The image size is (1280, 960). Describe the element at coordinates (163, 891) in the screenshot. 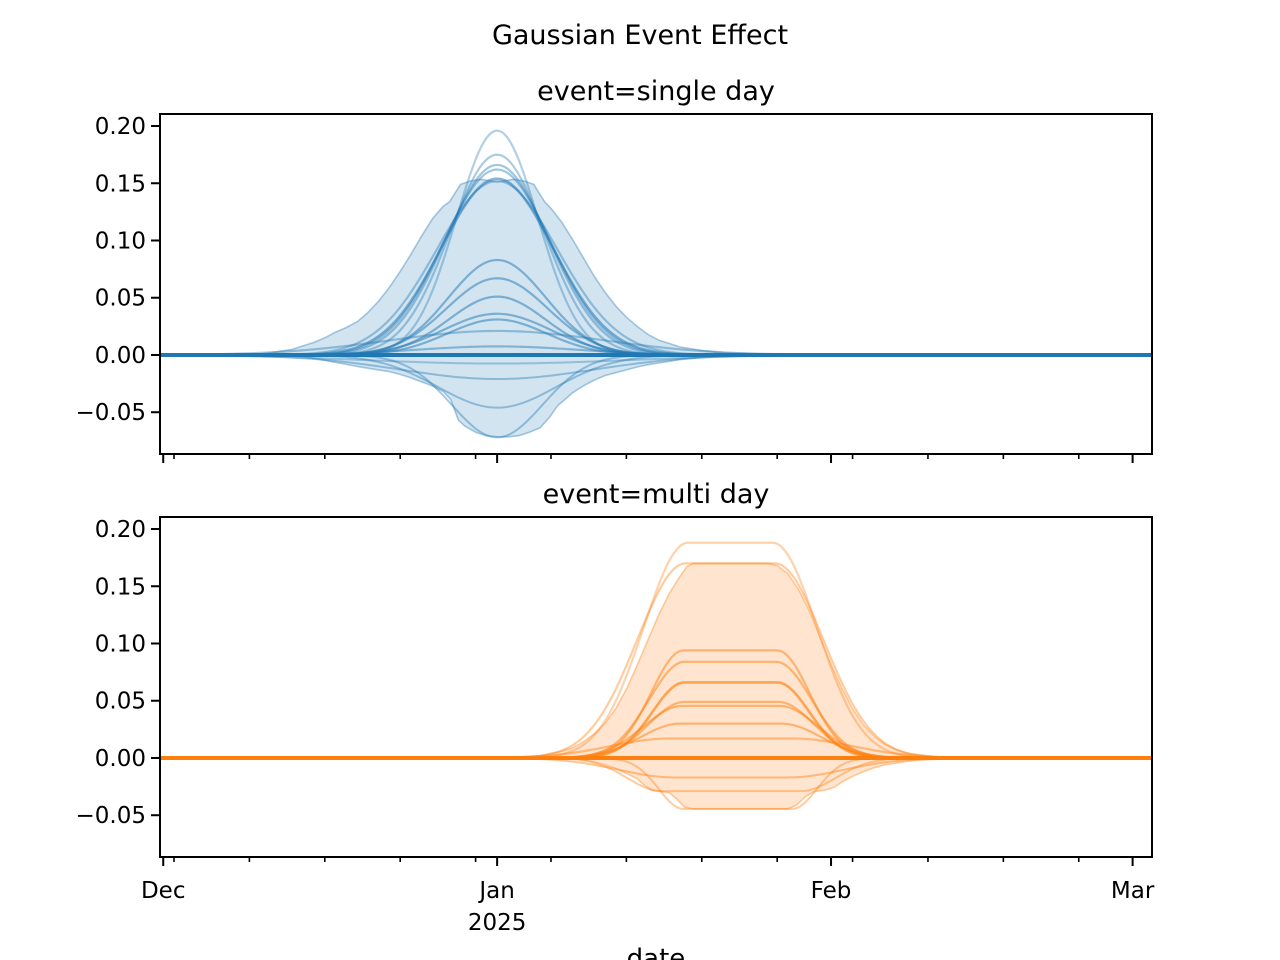

I see `x-tick-label-dec: Dec` at that location.